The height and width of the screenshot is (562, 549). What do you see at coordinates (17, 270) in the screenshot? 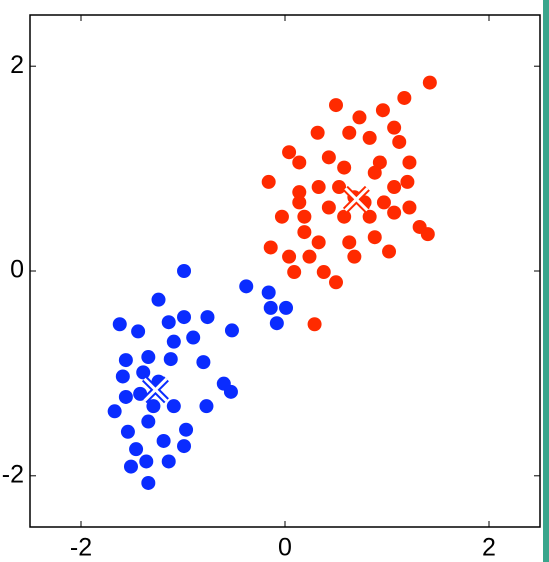
I see `y-tick-label: 0` at bounding box center [17, 270].